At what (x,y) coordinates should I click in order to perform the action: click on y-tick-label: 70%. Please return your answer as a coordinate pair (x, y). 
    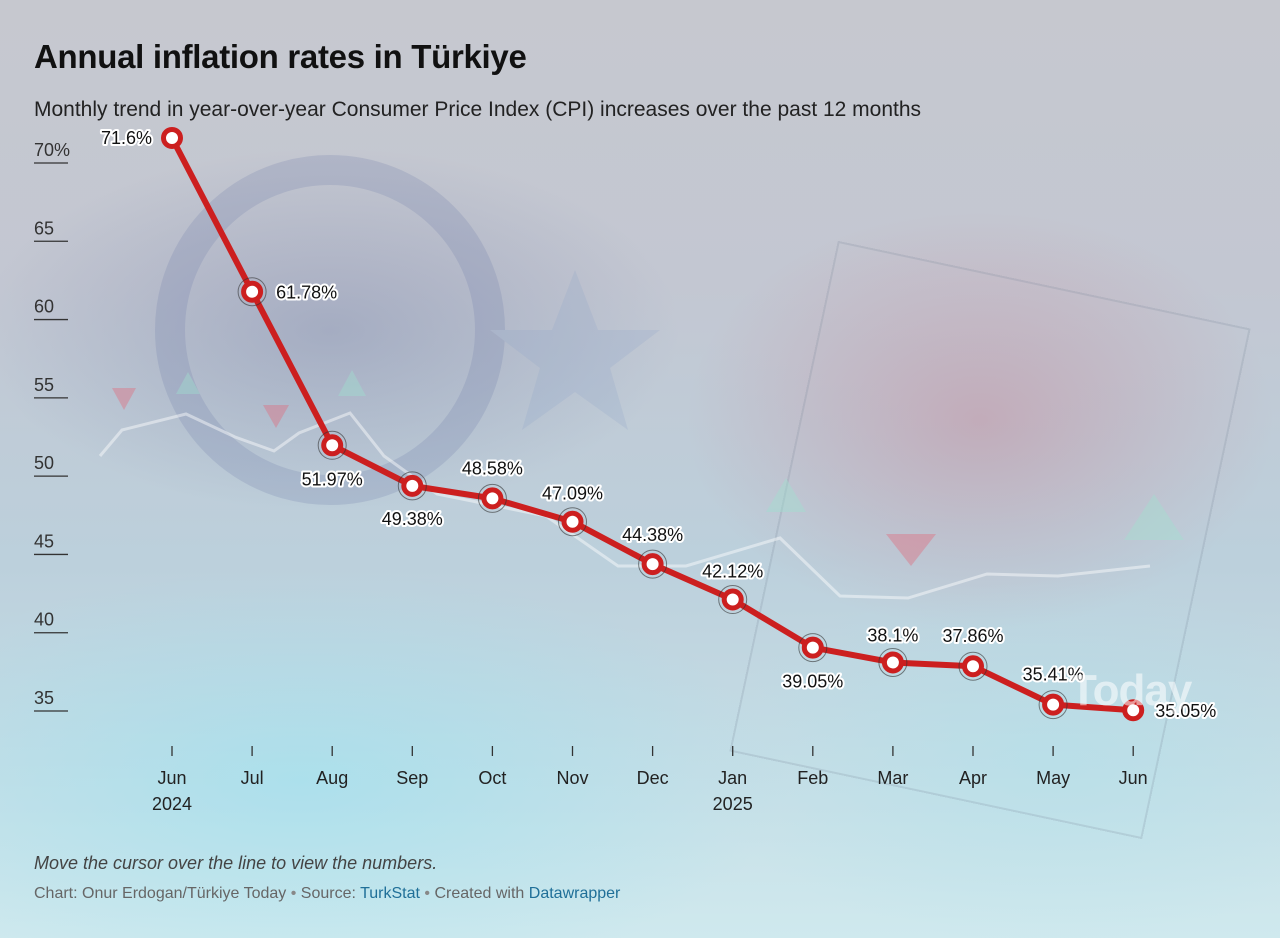
    Looking at the image, I should click on (52, 150).